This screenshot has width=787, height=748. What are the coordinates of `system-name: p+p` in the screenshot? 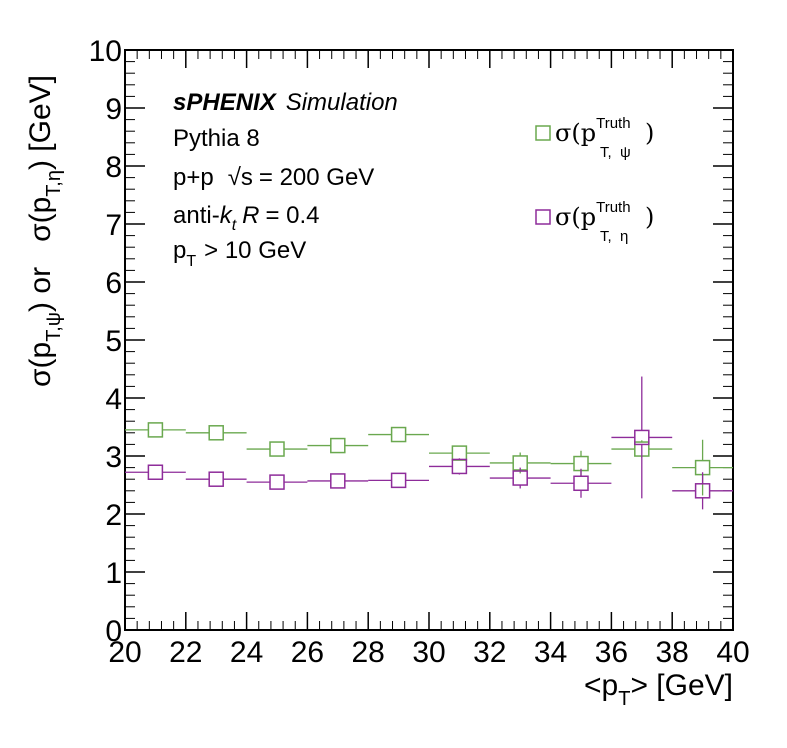 It's located at (193, 177).